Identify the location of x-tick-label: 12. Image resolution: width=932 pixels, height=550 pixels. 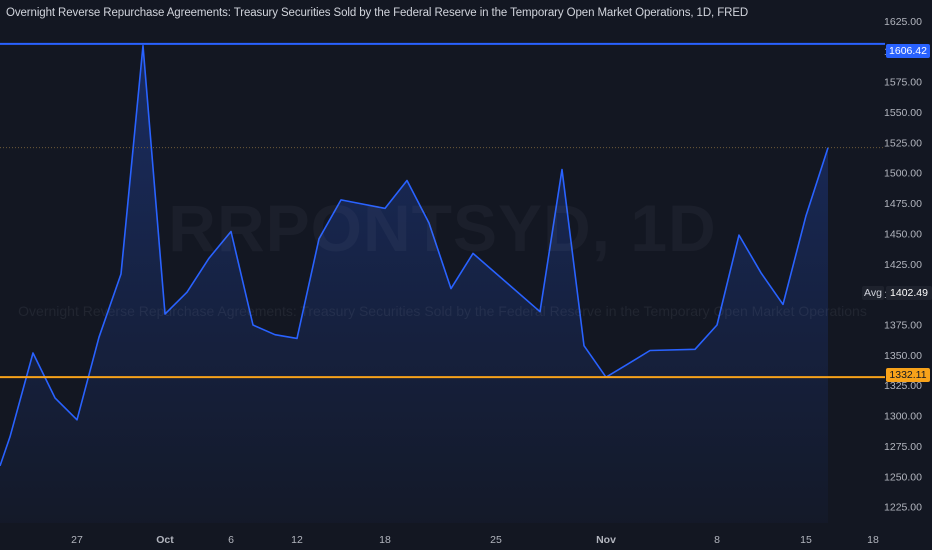
(297, 540).